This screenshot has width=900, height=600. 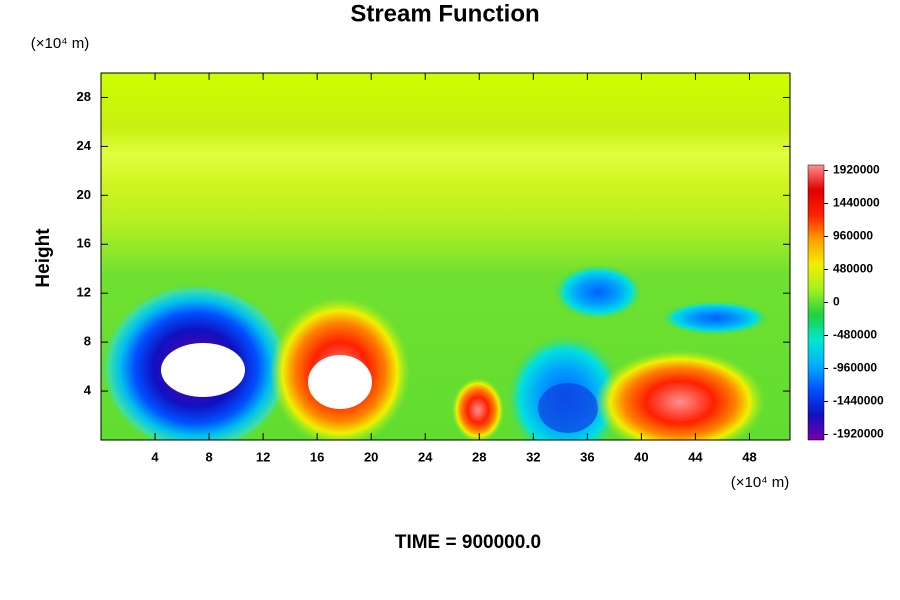 I want to click on y-tick-label: 4, so click(x=88, y=390).